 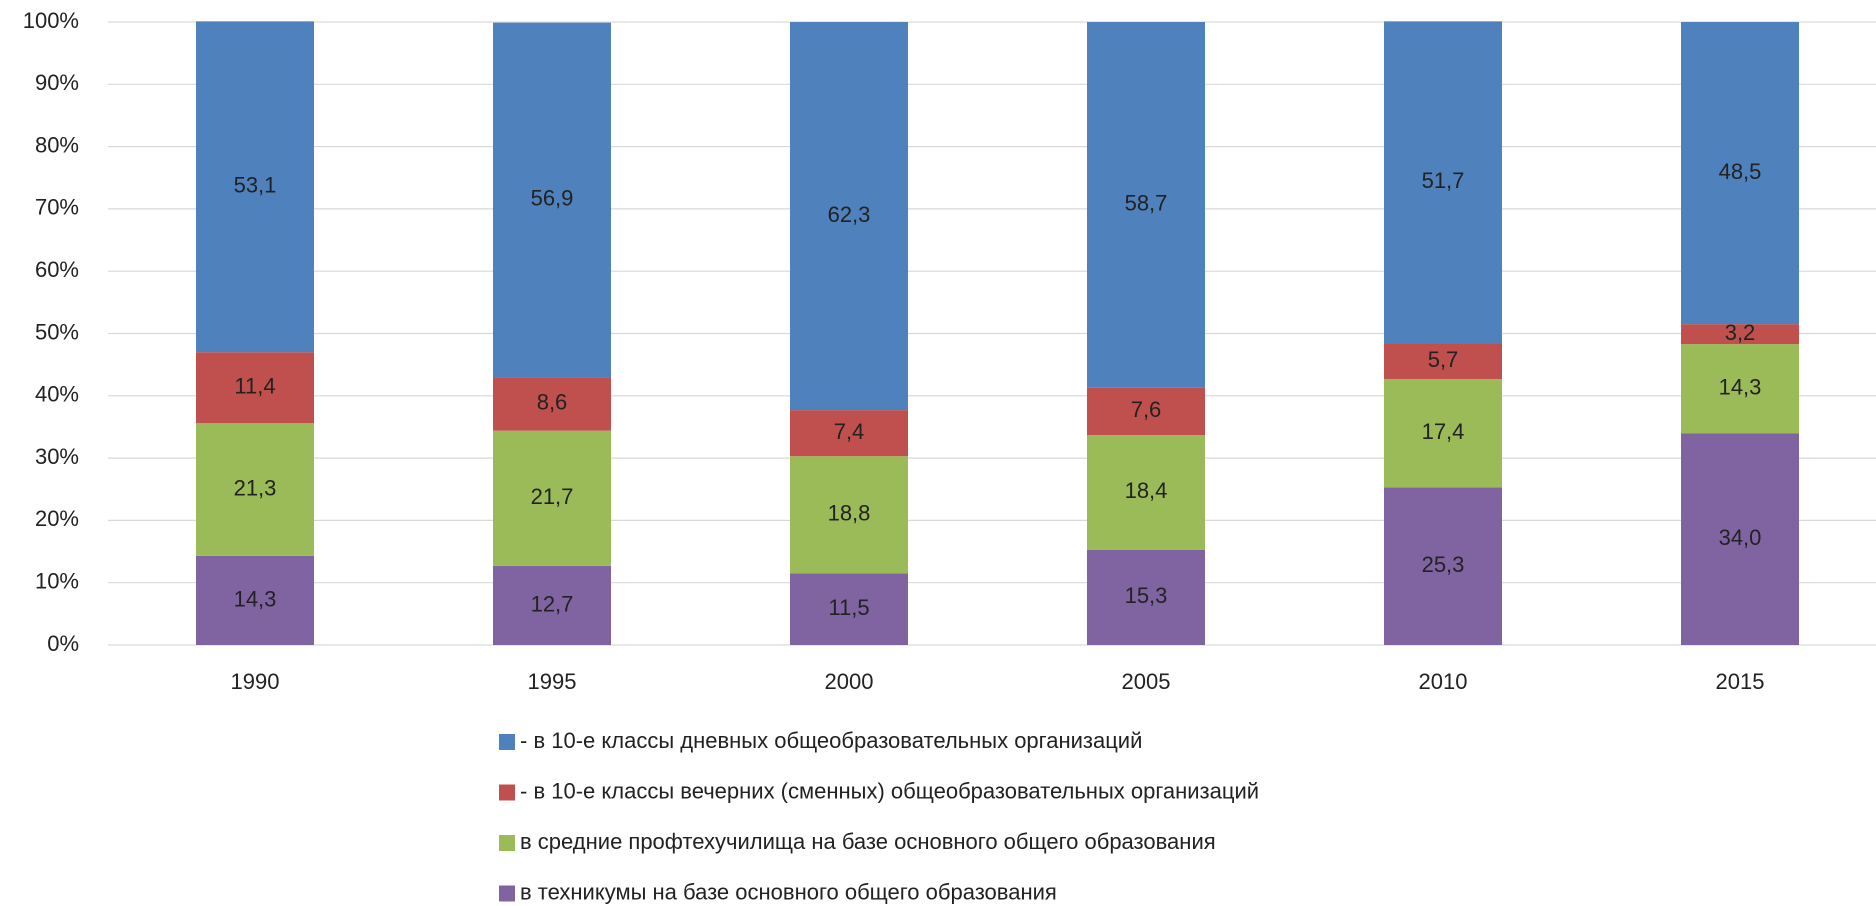 I want to click on data-label: 58,7, so click(x=1146, y=203).